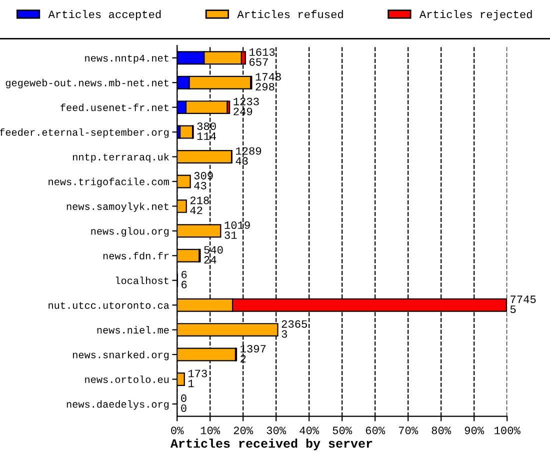  I want to click on legend-label: Articles accepted, so click(104, 15).